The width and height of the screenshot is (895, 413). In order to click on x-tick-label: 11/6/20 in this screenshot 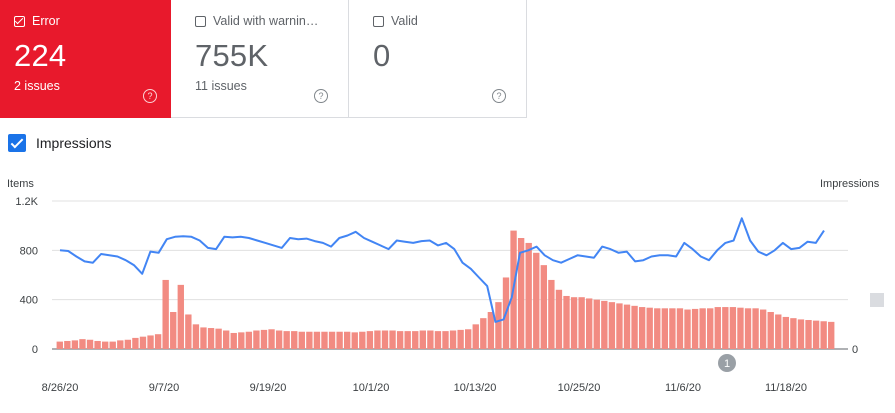, I will do `click(683, 388)`.